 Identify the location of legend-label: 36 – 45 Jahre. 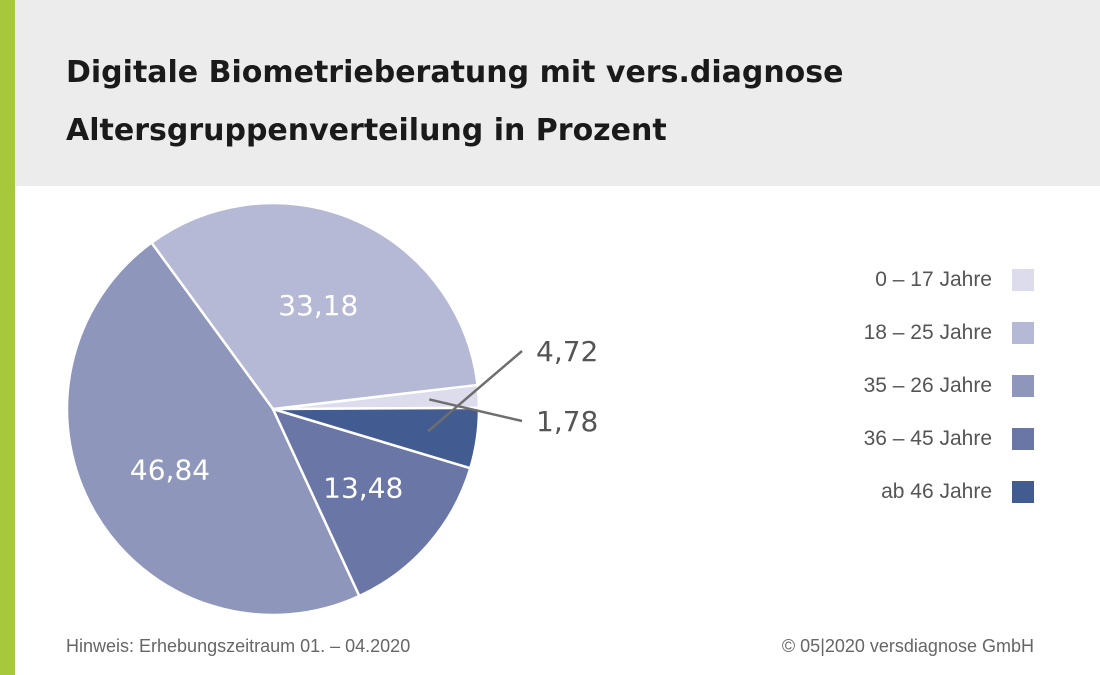
(927, 438).